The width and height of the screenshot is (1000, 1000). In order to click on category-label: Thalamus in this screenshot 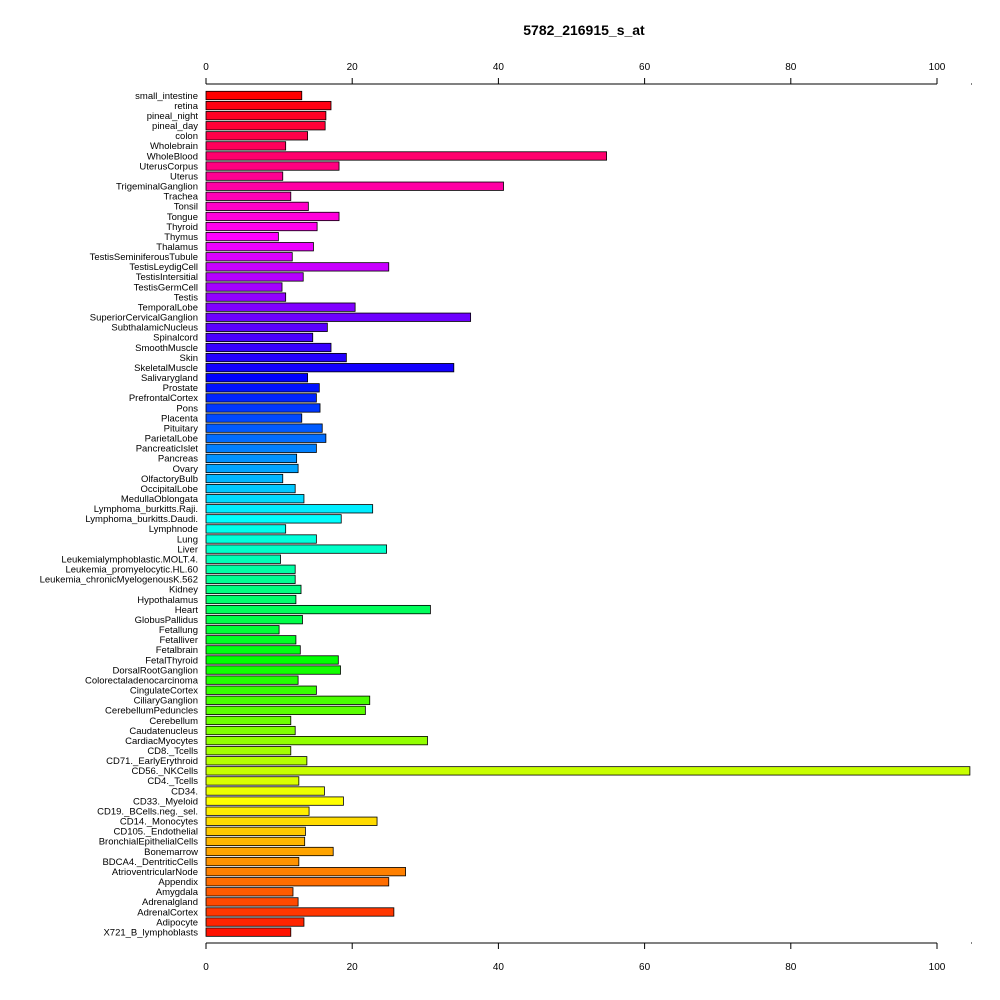, I will do `click(177, 247)`.